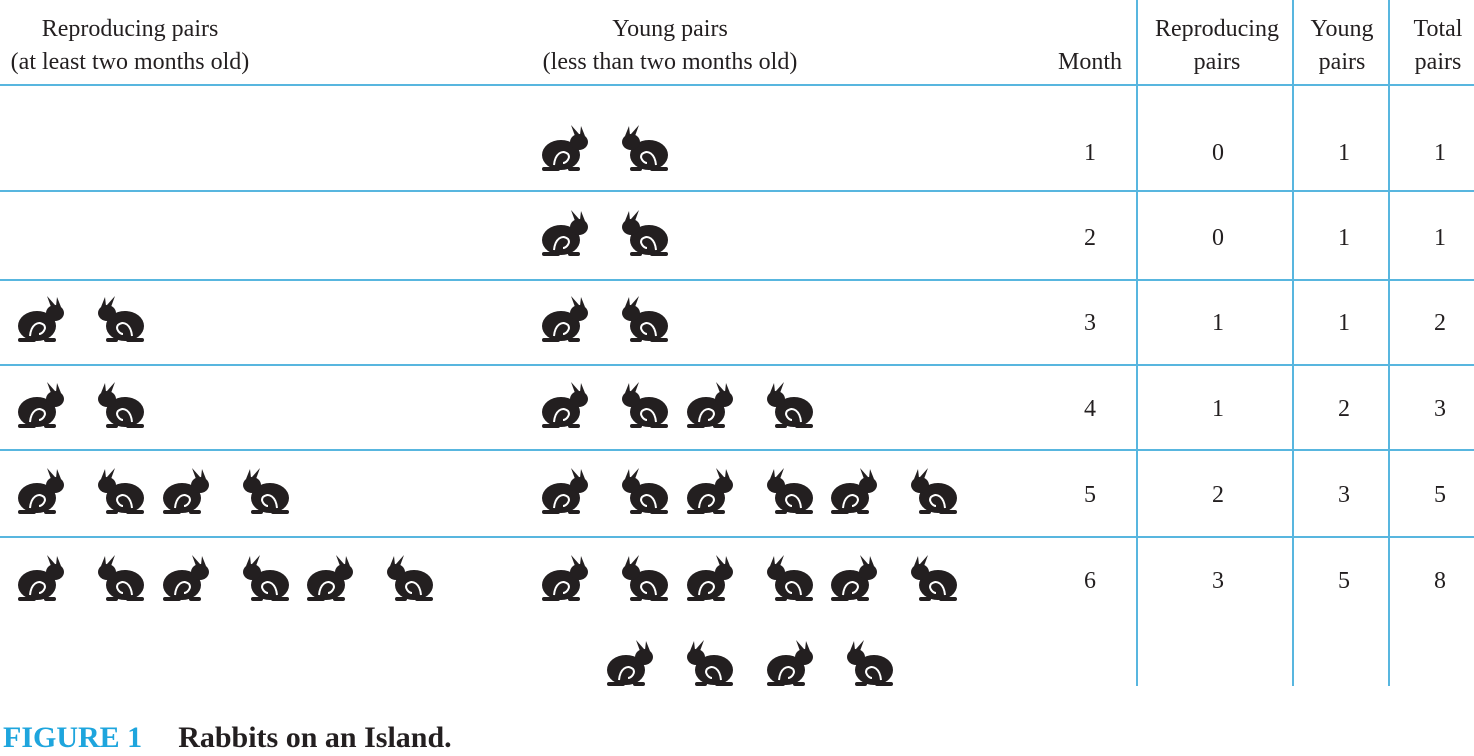  What do you see at coordinates (1432, 46) in the screenshot?
I see `header-total: Total pairs` at bounding box center [1432, 46].